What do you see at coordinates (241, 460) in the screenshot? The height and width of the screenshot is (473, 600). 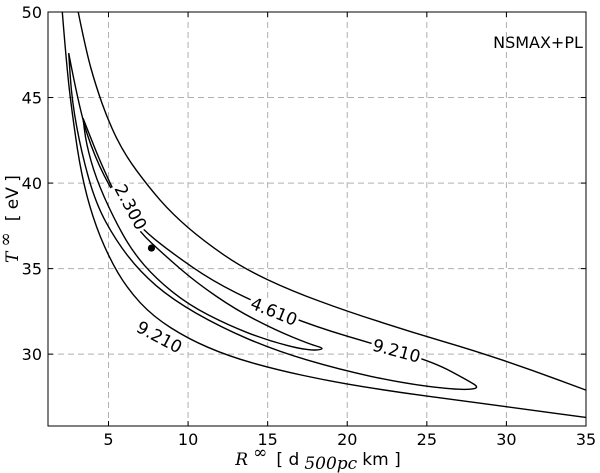 I see `x-axis-symbol: R` at bounding box center [241, 460].